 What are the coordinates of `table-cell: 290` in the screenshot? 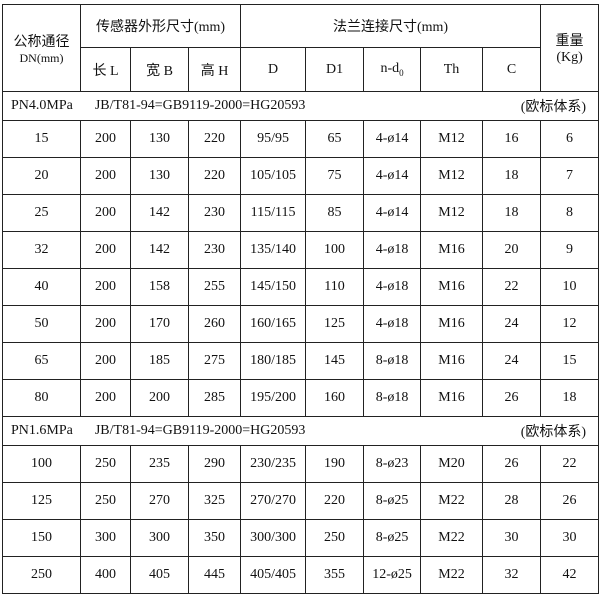 It's located at (214, 464).